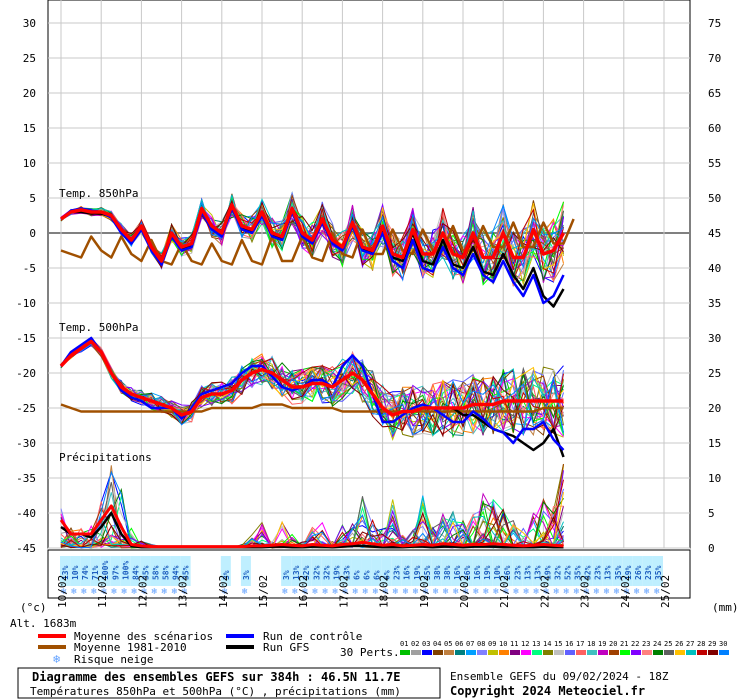 The width and height of the screenshot is (740, 700). I want to click on right-tick-label: 75, so click(714, 23).